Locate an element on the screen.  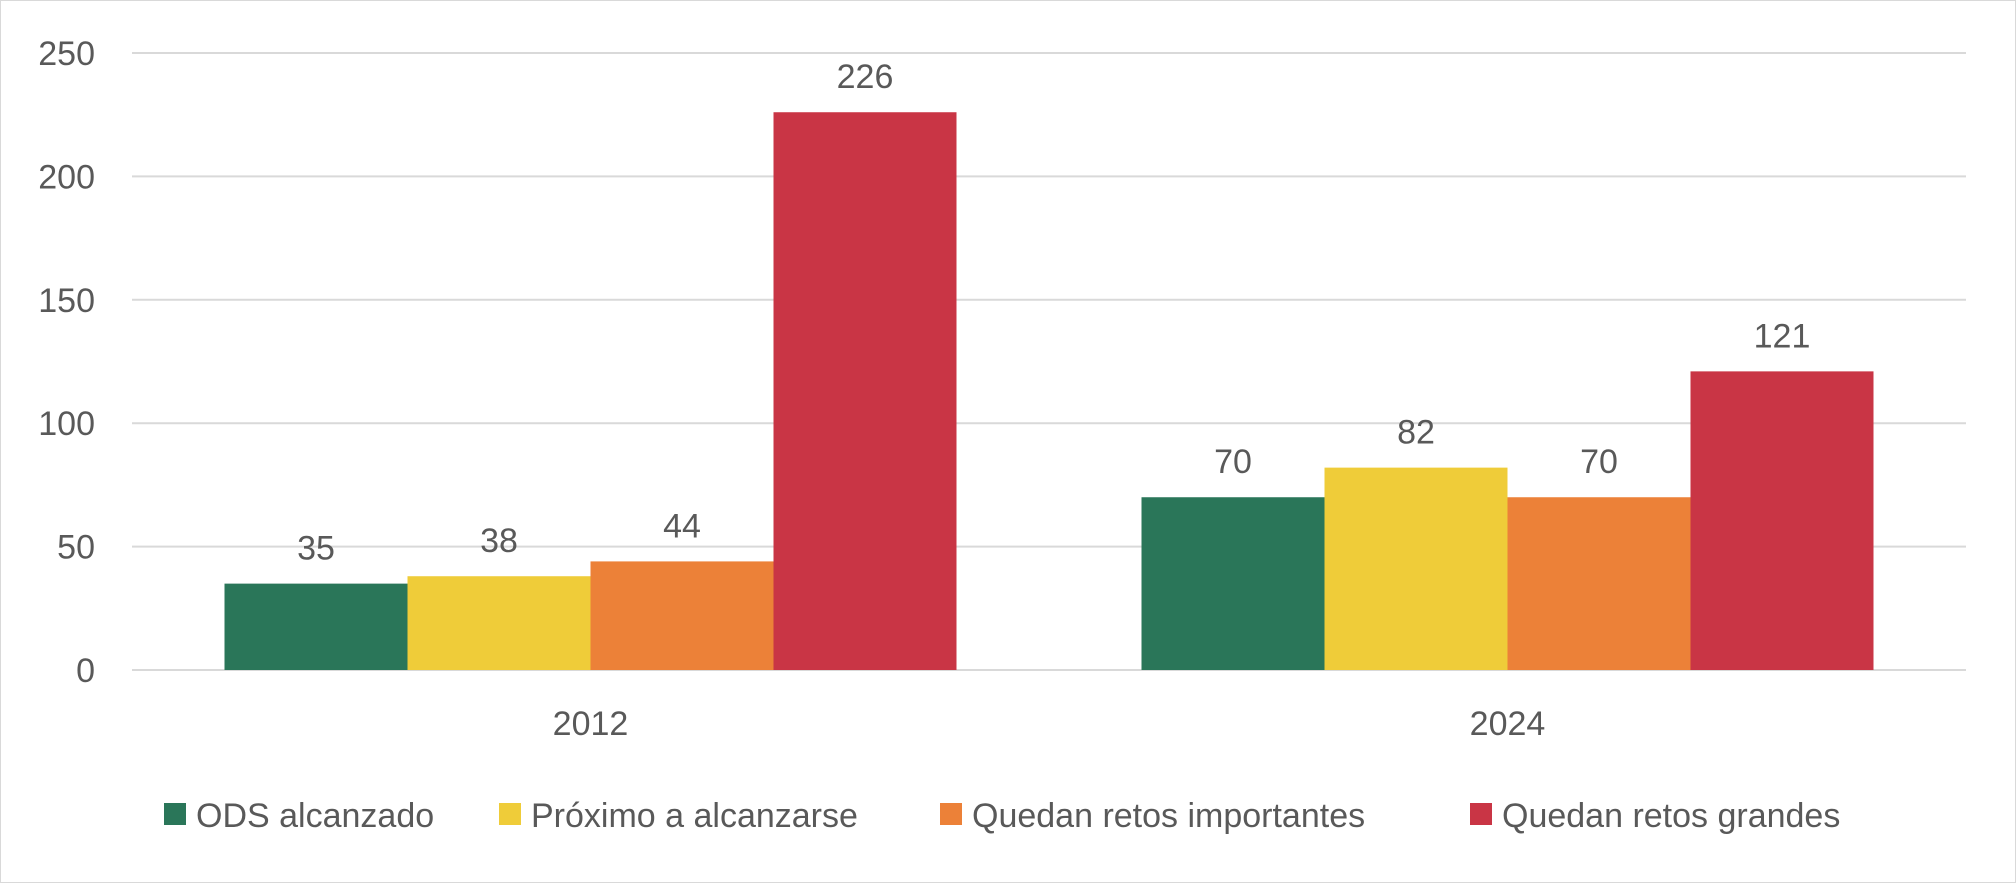
y-tick-label: 200 is located at coordinates (66, 177).